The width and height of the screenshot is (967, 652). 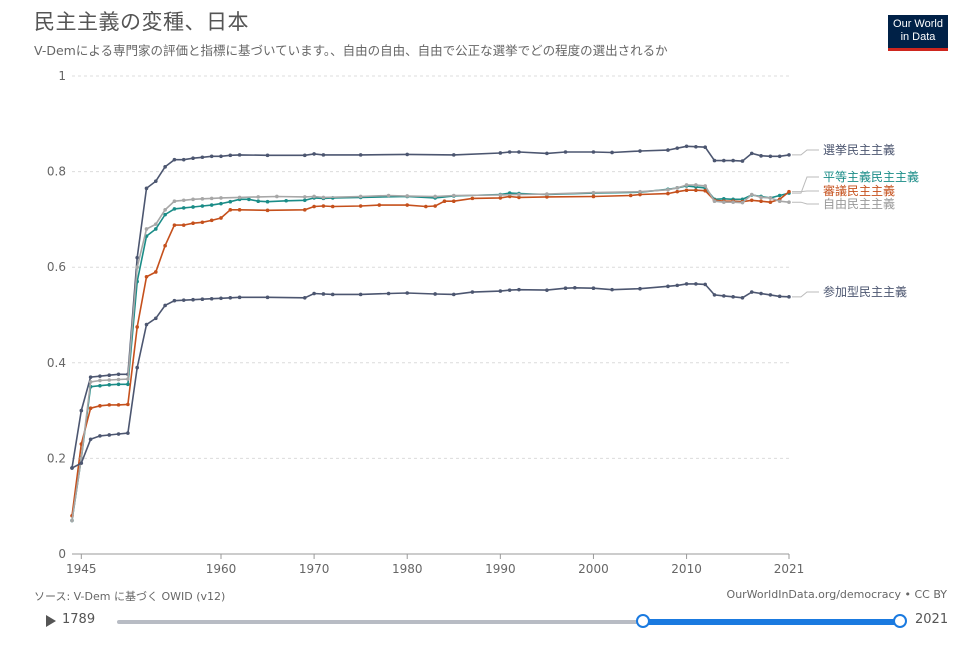 What do you see at coordinates (51, 621) in the screenshot?
I see `play-icon` at bounding box center [51, 621].